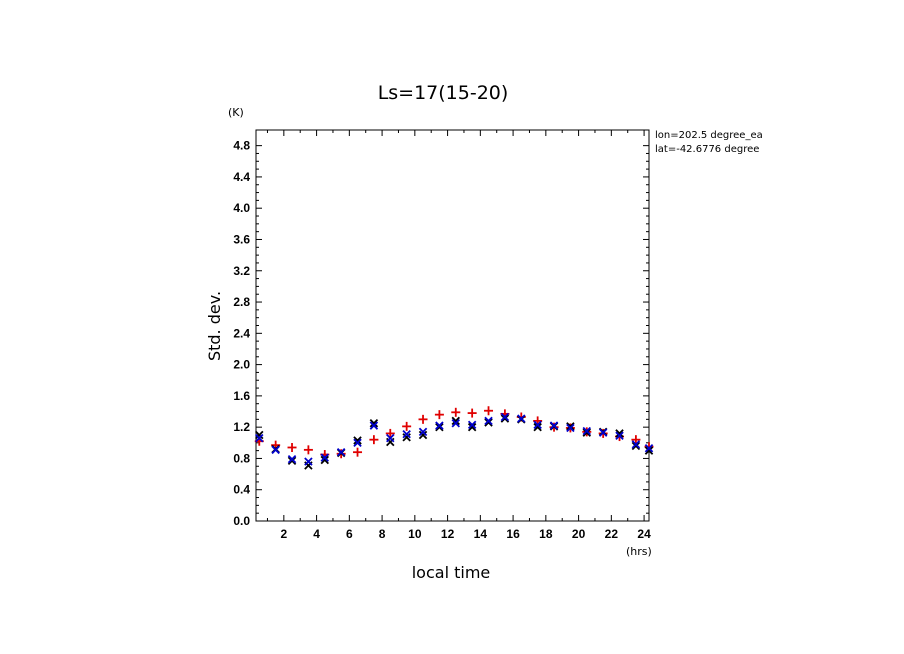  What do you see at coordinates (214, 326) in the screenshot?
I see `y-axis-title: Std. dev.` at bounding box center [214, 326].